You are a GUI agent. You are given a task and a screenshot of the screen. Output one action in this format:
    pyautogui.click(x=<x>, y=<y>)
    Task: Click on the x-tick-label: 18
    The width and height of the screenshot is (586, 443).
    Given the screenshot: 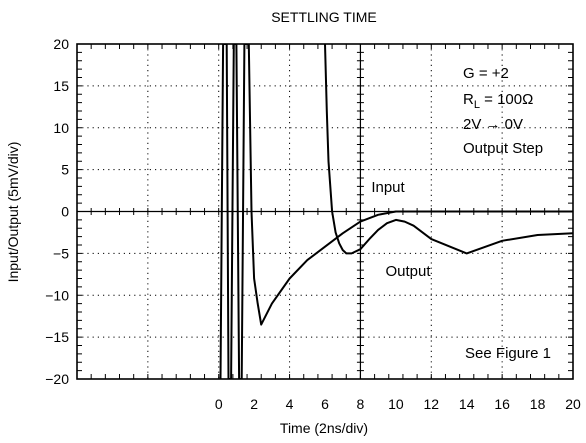 What is the action you would take?
    pyautogui.click(x=538, y=404)
    